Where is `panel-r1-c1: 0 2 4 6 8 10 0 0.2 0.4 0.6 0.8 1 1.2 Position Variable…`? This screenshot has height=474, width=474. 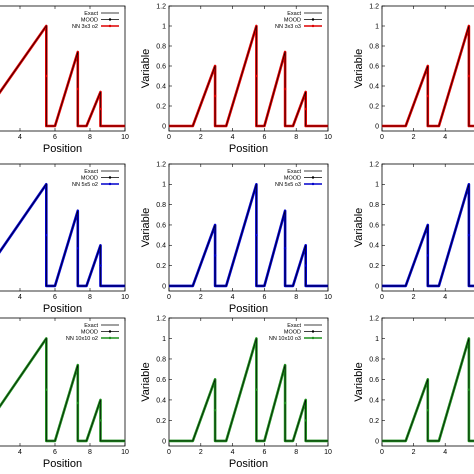
panel-r1-c1: 0 2 4 6 8 10 0 0.2 0.4 0.6 0.8 1 1.2 Position Variable… is located at coordinates (236, 238).